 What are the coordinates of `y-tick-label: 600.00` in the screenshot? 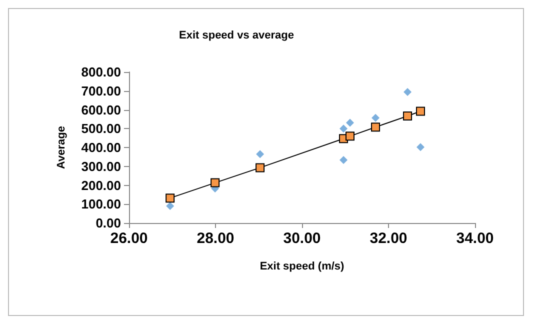 It's located at (101, 110).